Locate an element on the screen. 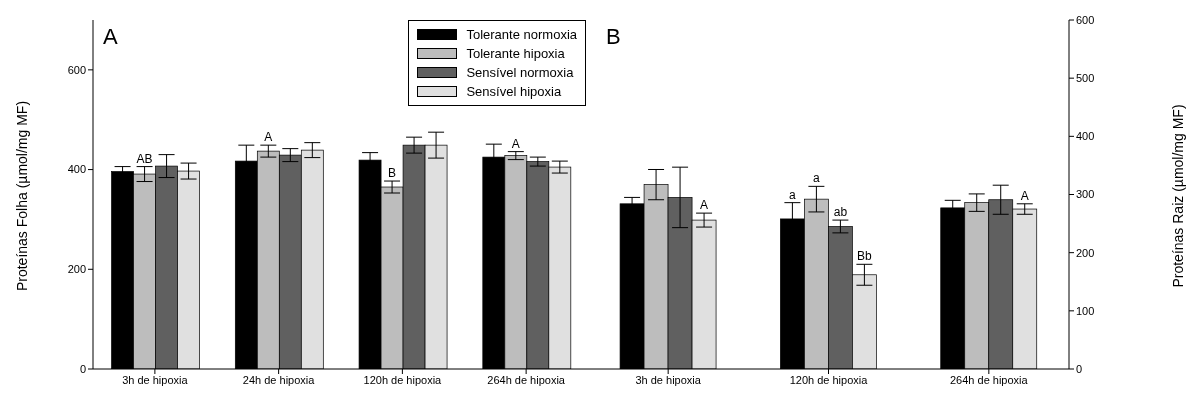 The width and height of the screenshot is (1200, 407). x-tick-label: 24h de hipoxia is located at coordinates (279, 379).